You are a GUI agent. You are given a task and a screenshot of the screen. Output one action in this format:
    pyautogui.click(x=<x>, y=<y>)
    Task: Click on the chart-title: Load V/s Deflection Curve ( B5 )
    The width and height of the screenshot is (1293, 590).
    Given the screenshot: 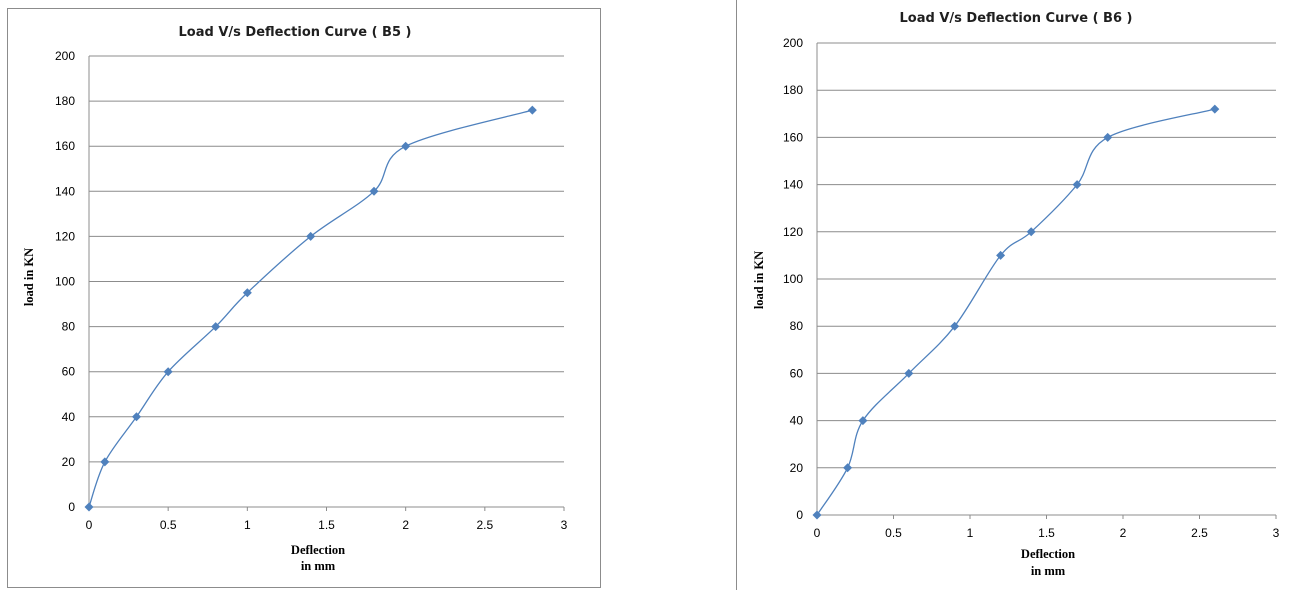 What is the action you would take?
    pyautogui.click(x=295, y=32)
    